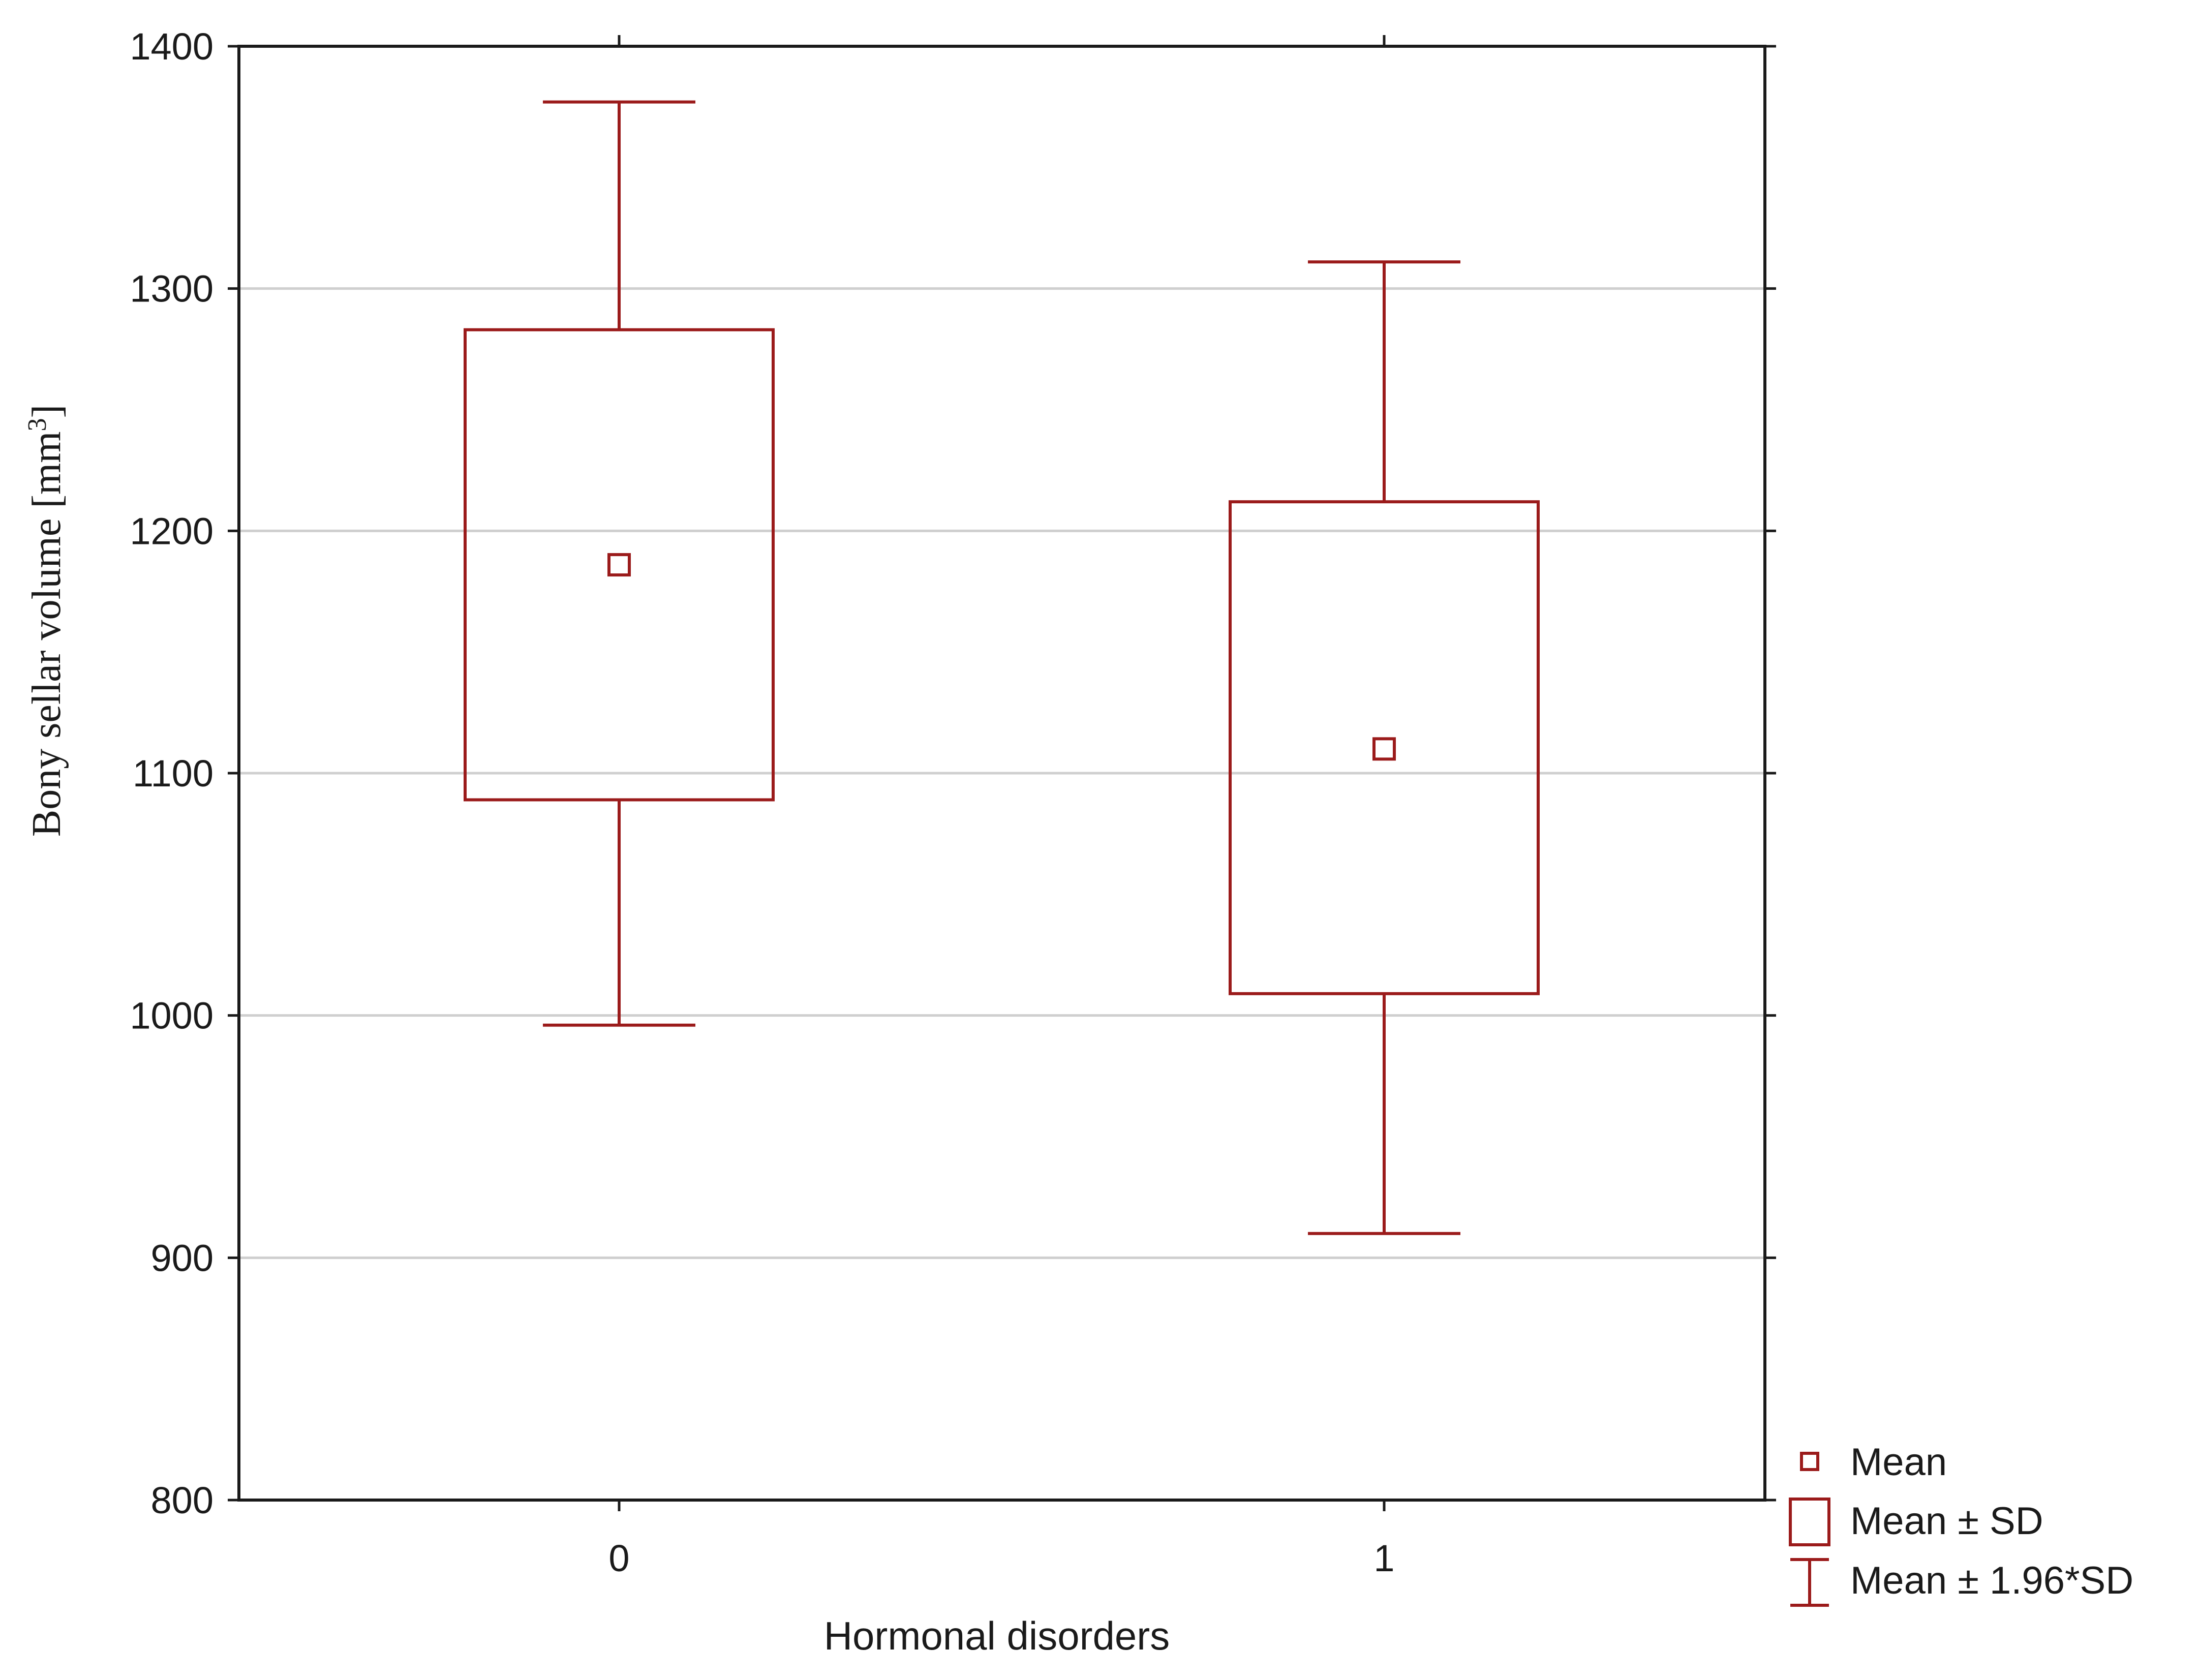  I want to click on y-axis-title-superscript: 3, so click(37, 424).